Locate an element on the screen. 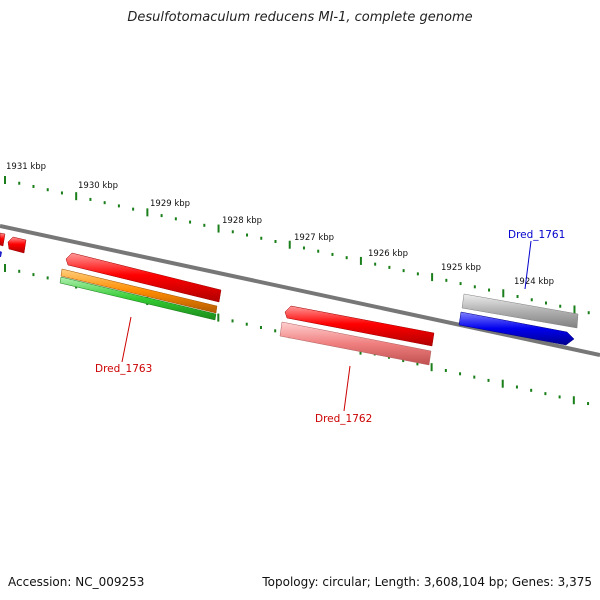  accession-text: Accession: NC_009253 is located at coordinates (76, 582).